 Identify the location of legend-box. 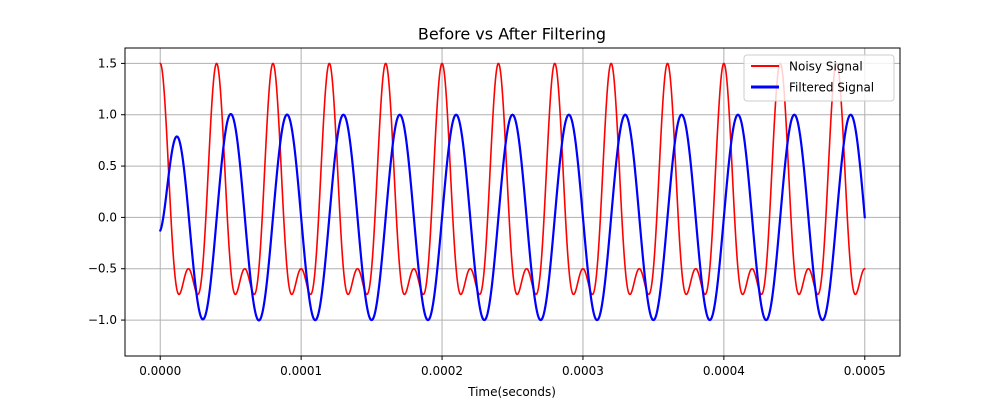
(819, 78).